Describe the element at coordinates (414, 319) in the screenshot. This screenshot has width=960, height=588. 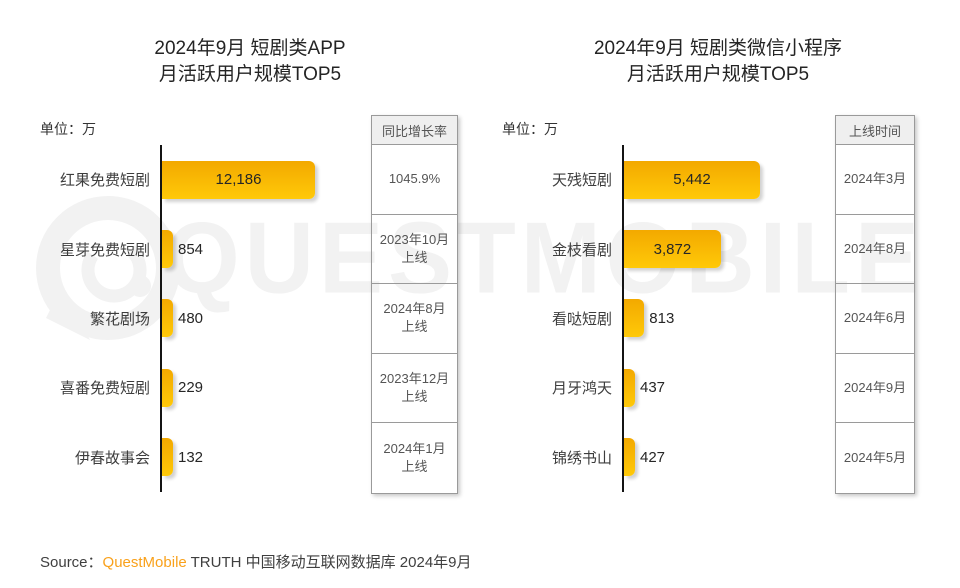
I see `annotation-cell: 2024年8月 上线` at that location.